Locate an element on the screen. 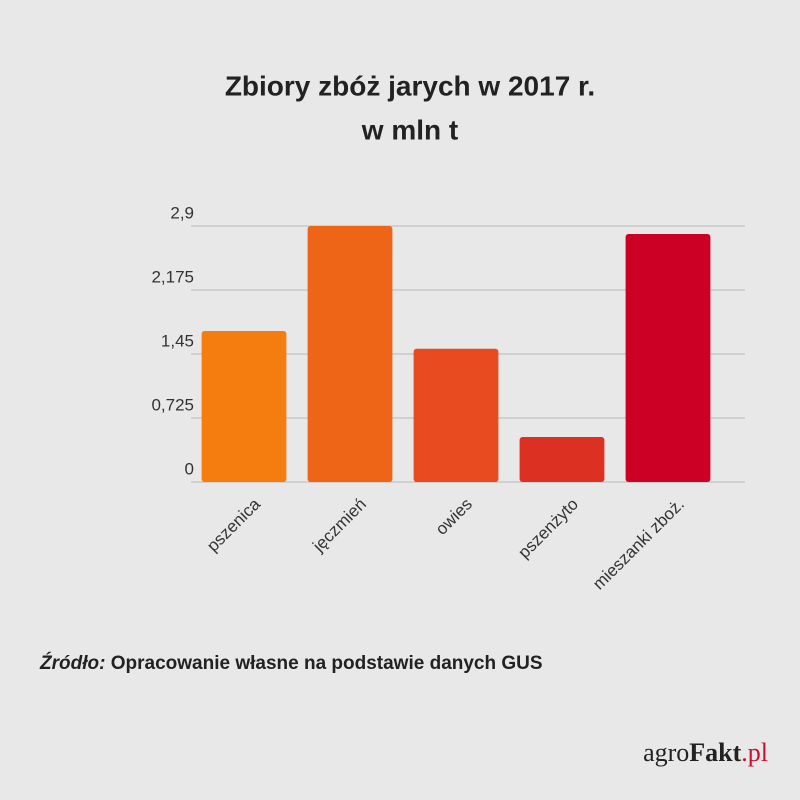  logo: agroFakt.pl is located at coordinates (705, 752).